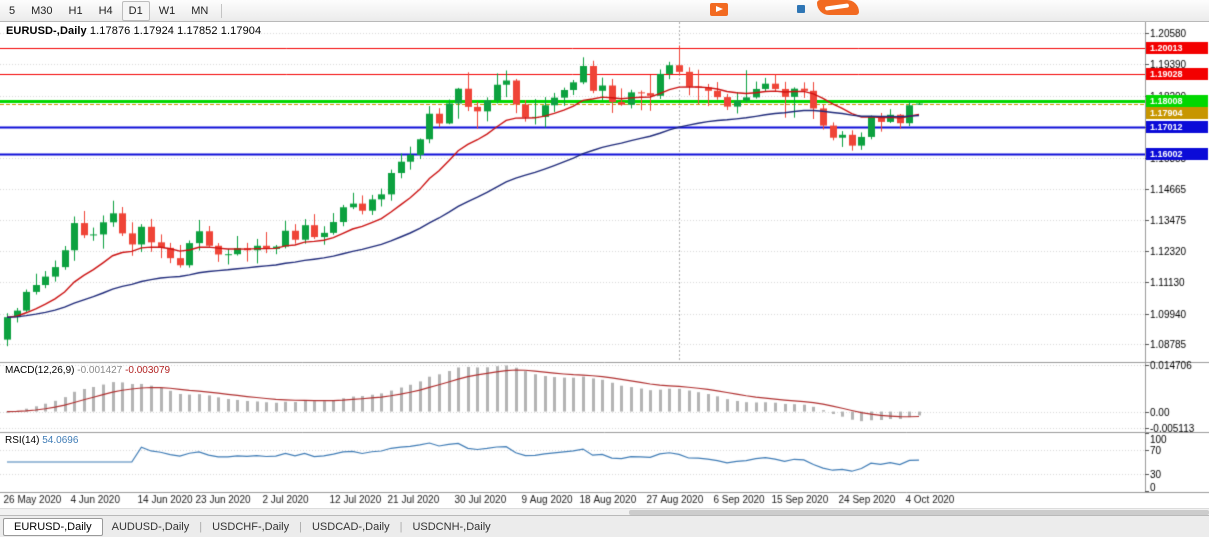 This screenshot has width=1209, height=537. Describe the element at coordinates (12, 10) in the screenshot. I see `timeframe-5: 5` at that location.